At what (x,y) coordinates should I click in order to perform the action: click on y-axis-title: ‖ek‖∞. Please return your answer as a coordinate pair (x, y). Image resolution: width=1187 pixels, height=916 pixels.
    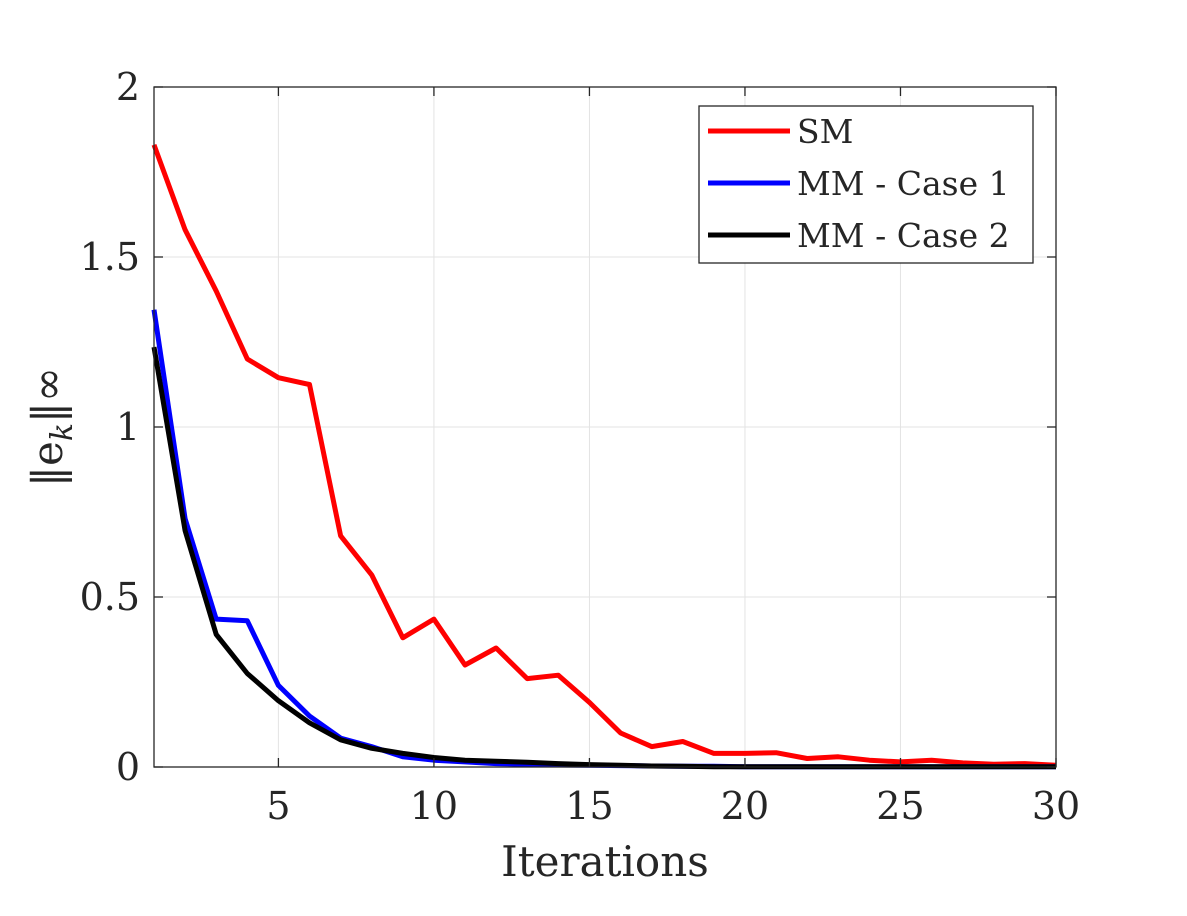
    Looking at the image, I should click on (51, 427).